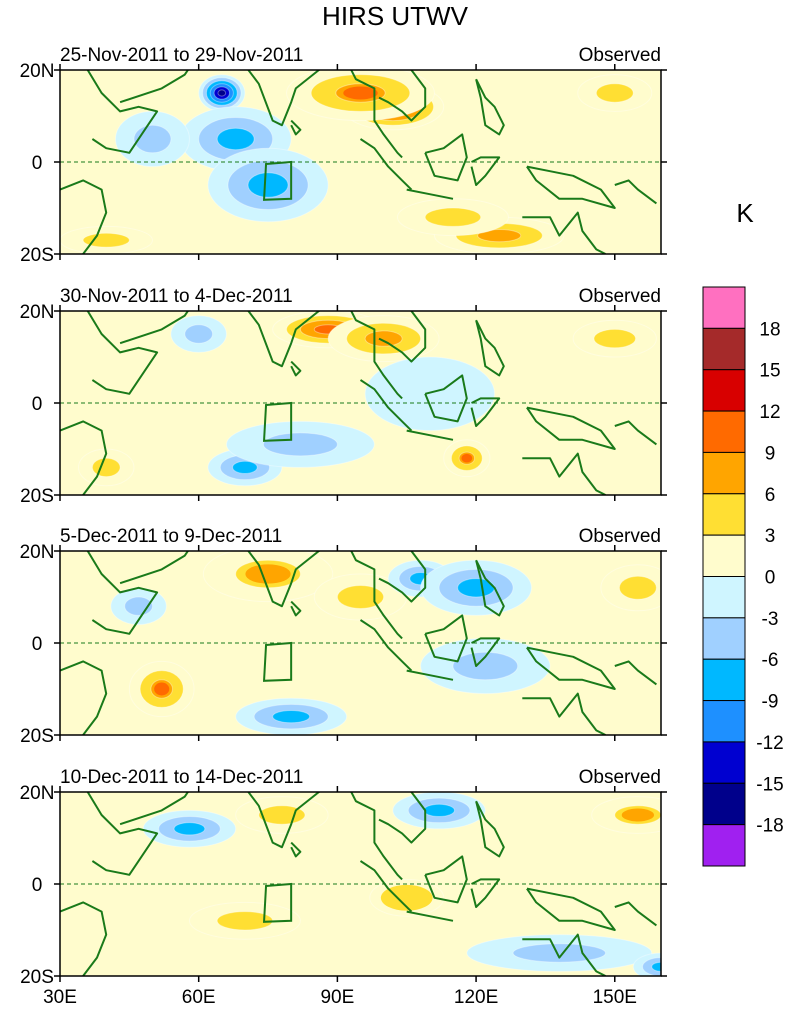 Image resolution: width=791 pixels, height=1013 pixels. I want to click on colorbar-label: -3, so click(770, 619).